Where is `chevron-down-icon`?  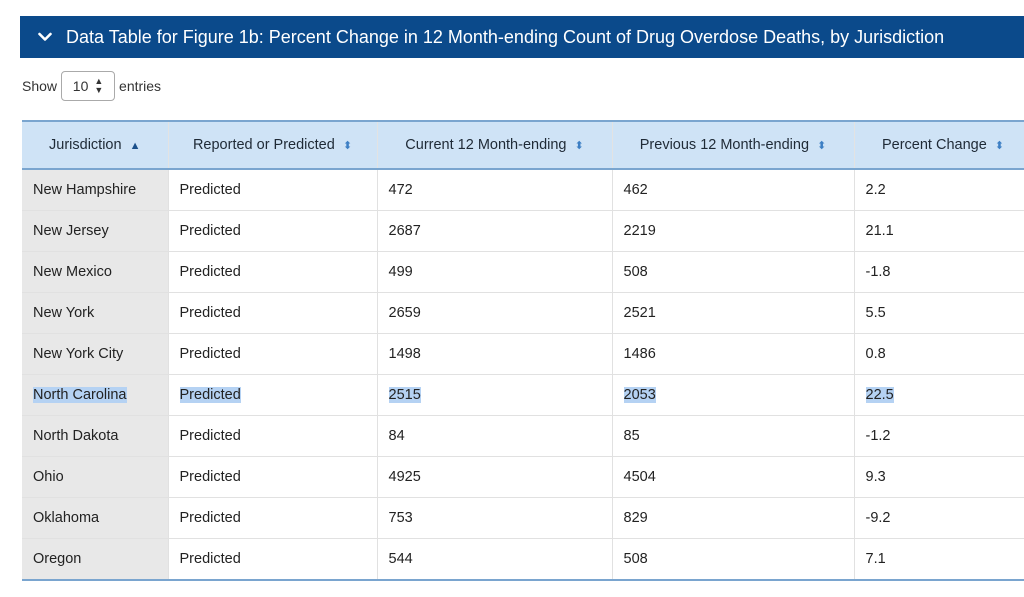 chevron-down-icon is located at coordinates (45, 37).